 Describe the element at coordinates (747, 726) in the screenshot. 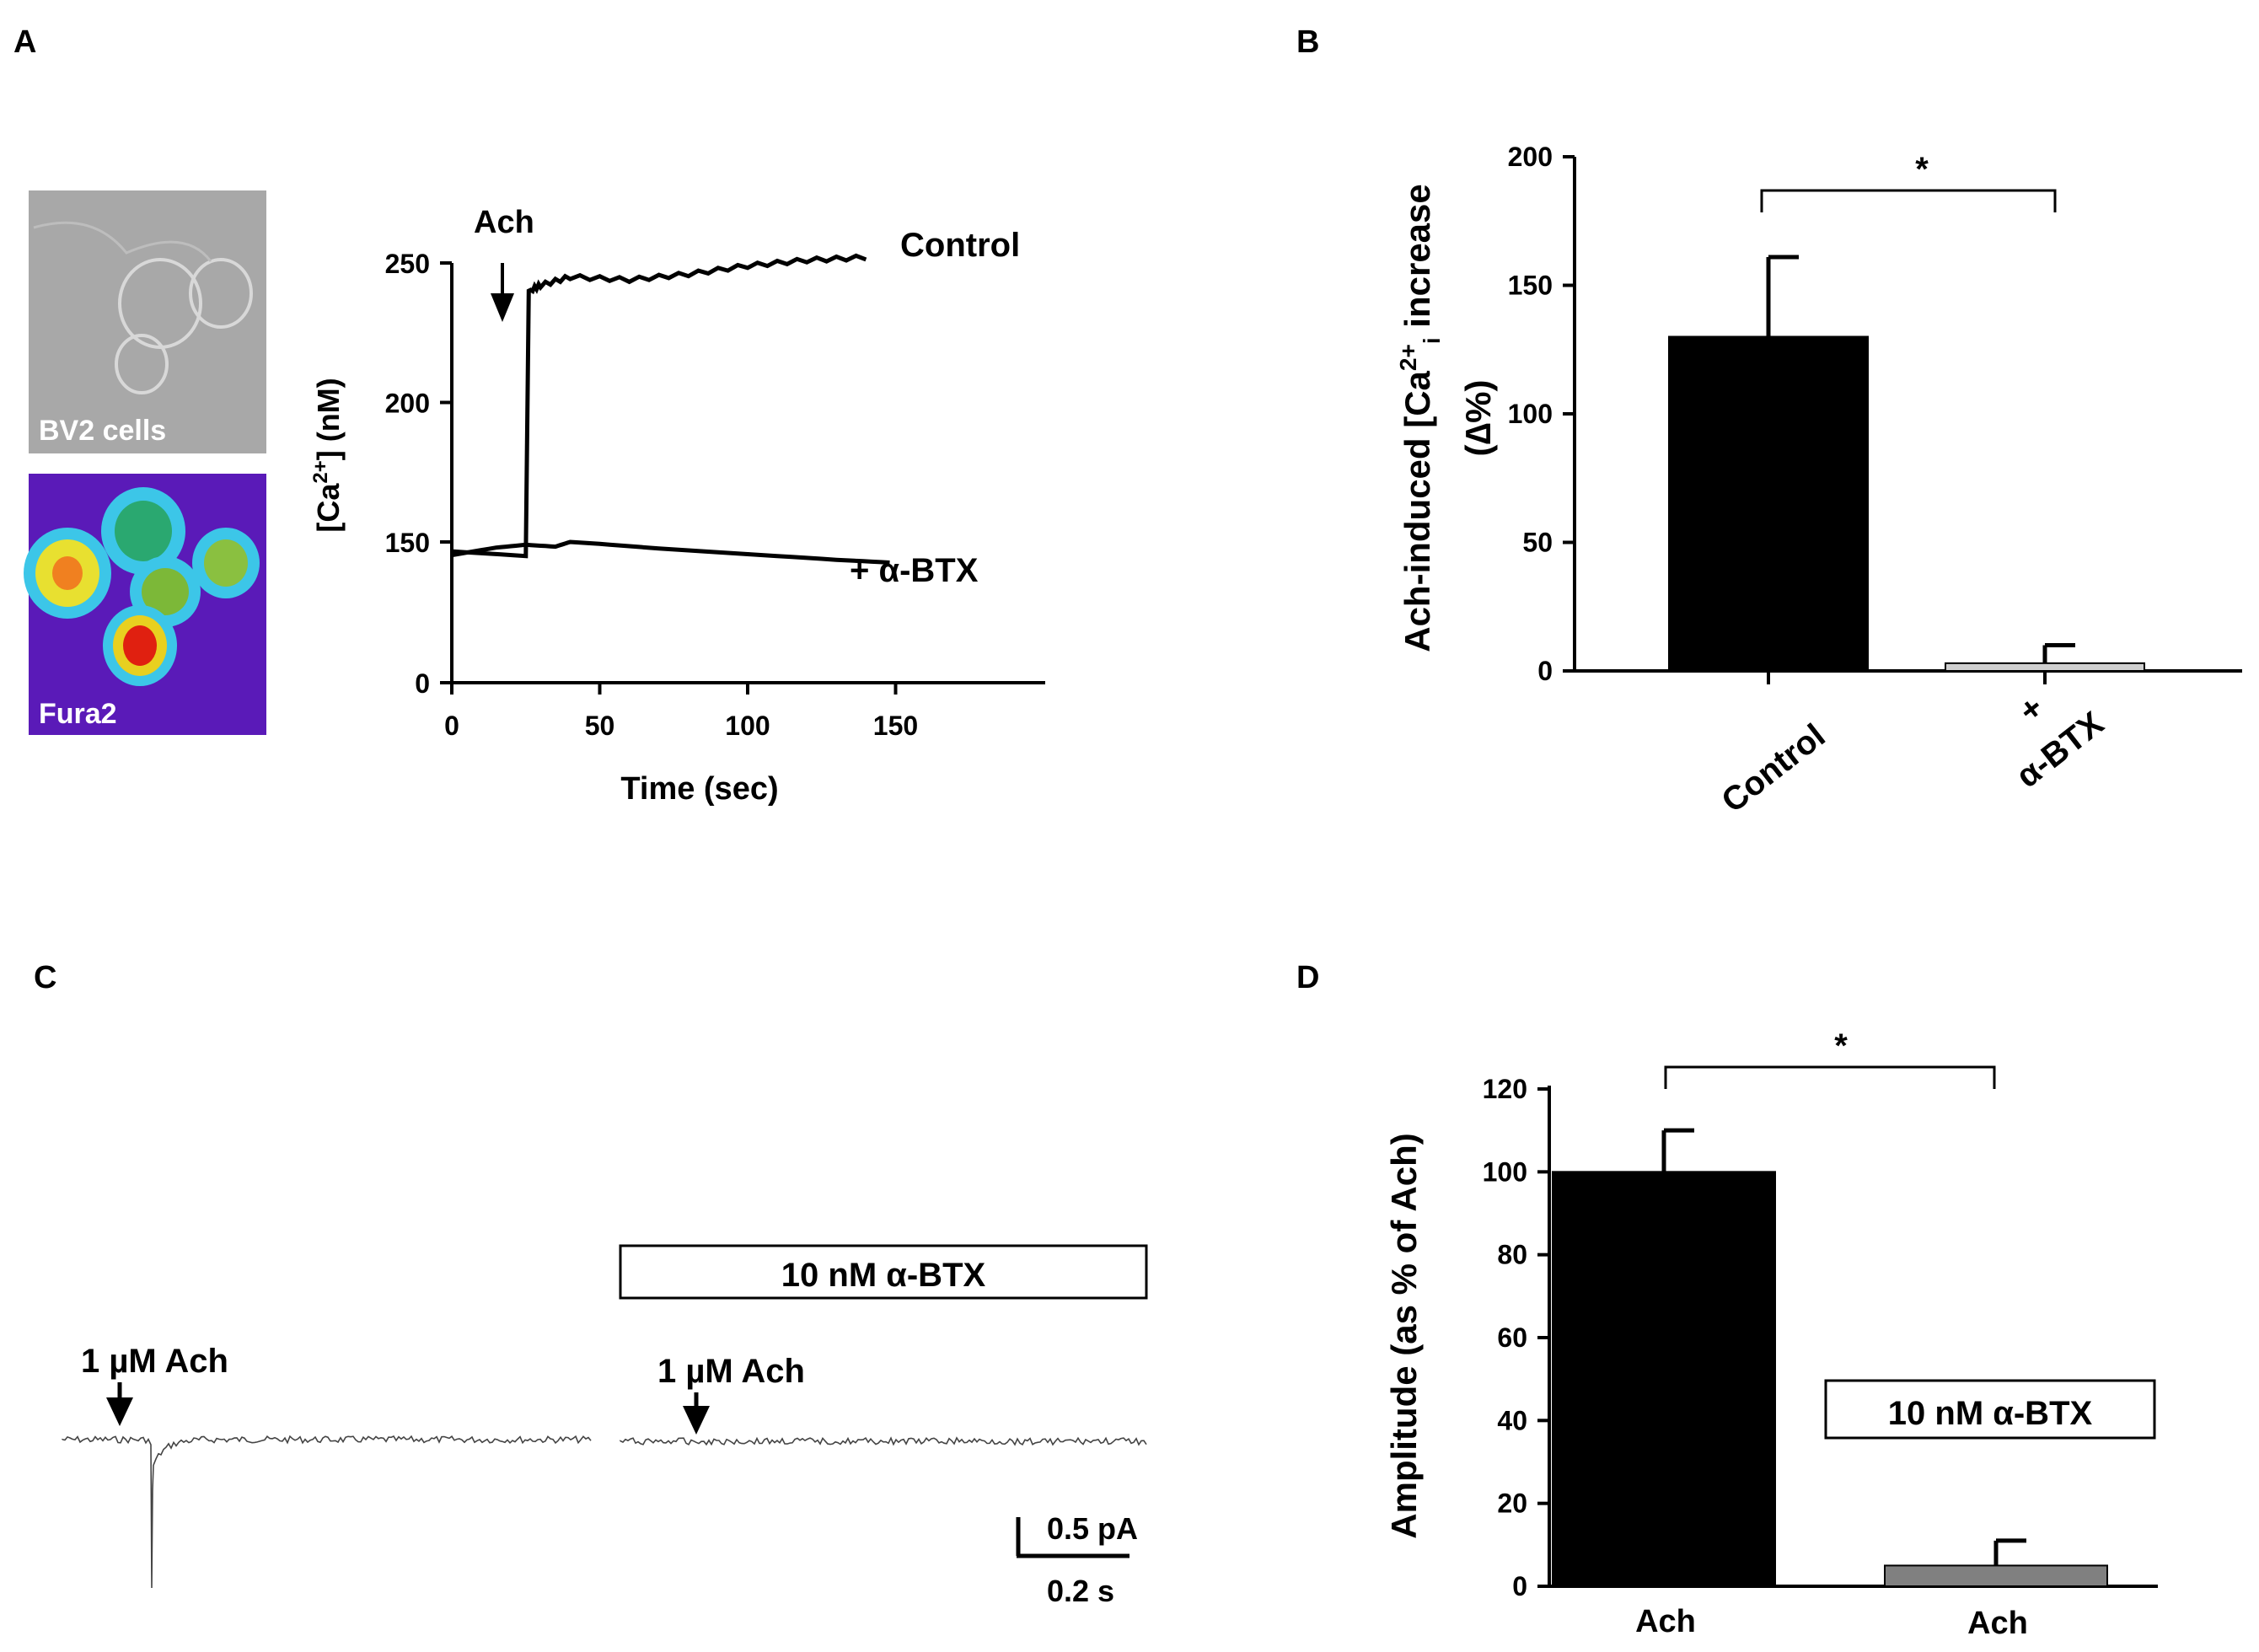

I see `a-x-tick-label-100: 100` at that location.